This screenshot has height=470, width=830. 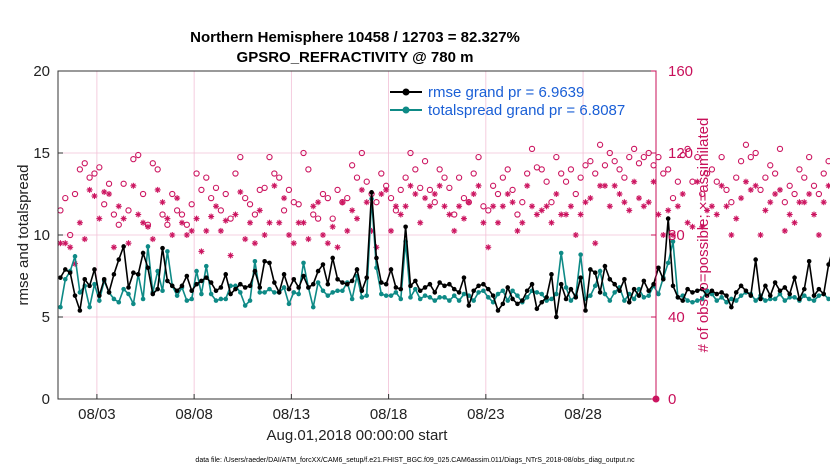 I want to click on y-tick-label-20: 20, so click(x=41, y=71).